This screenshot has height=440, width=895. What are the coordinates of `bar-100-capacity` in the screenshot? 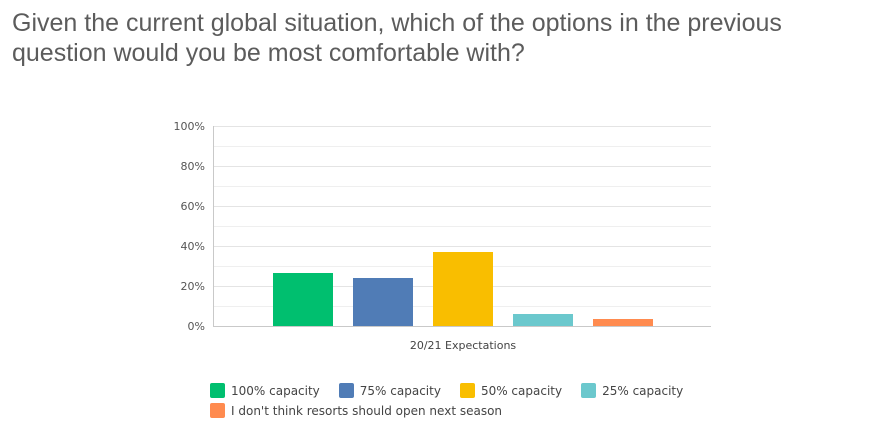 It's located at (303, 299).